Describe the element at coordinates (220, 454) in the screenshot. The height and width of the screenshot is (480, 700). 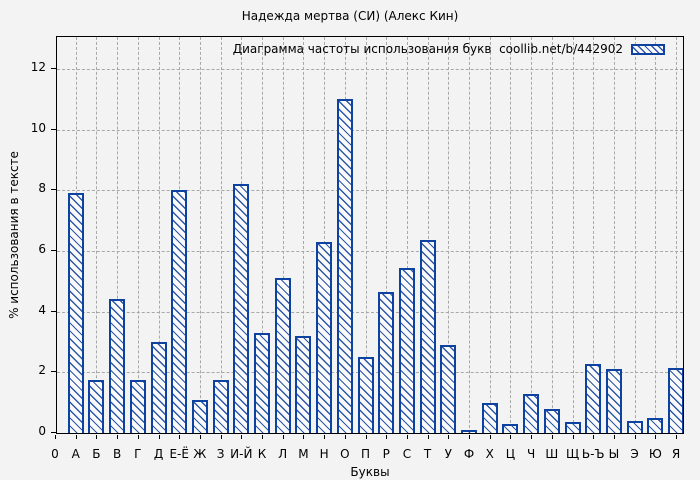
I see `x-tick-label-З: З` at that location.